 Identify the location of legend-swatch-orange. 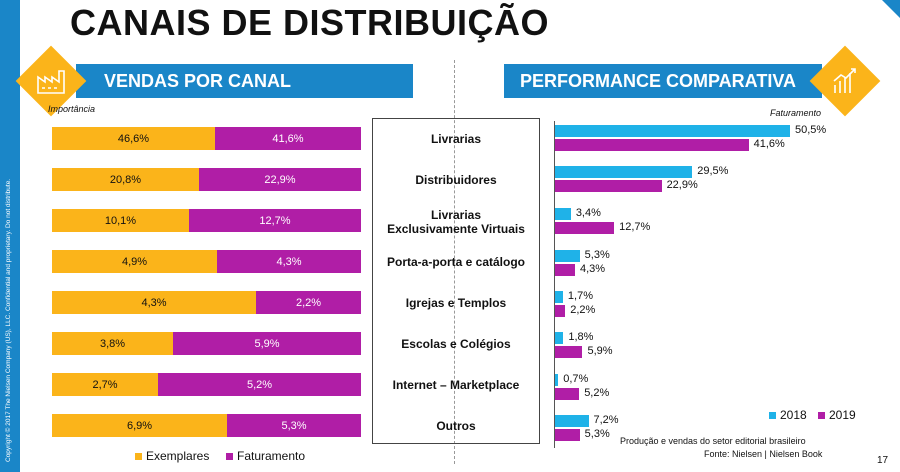
(138, 456).